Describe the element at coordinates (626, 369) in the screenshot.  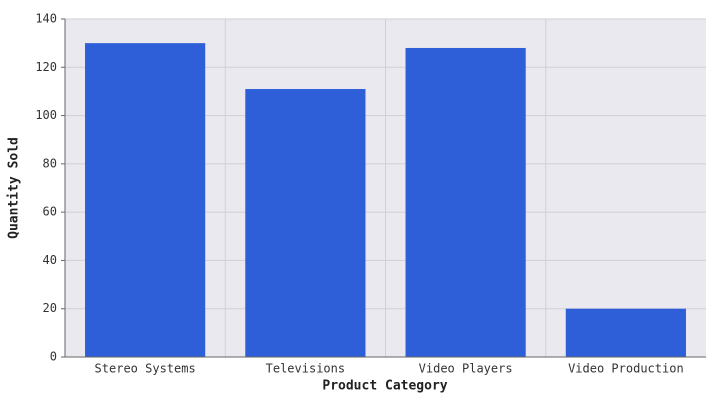
I see `x-tick-label: Video Production` at that location.